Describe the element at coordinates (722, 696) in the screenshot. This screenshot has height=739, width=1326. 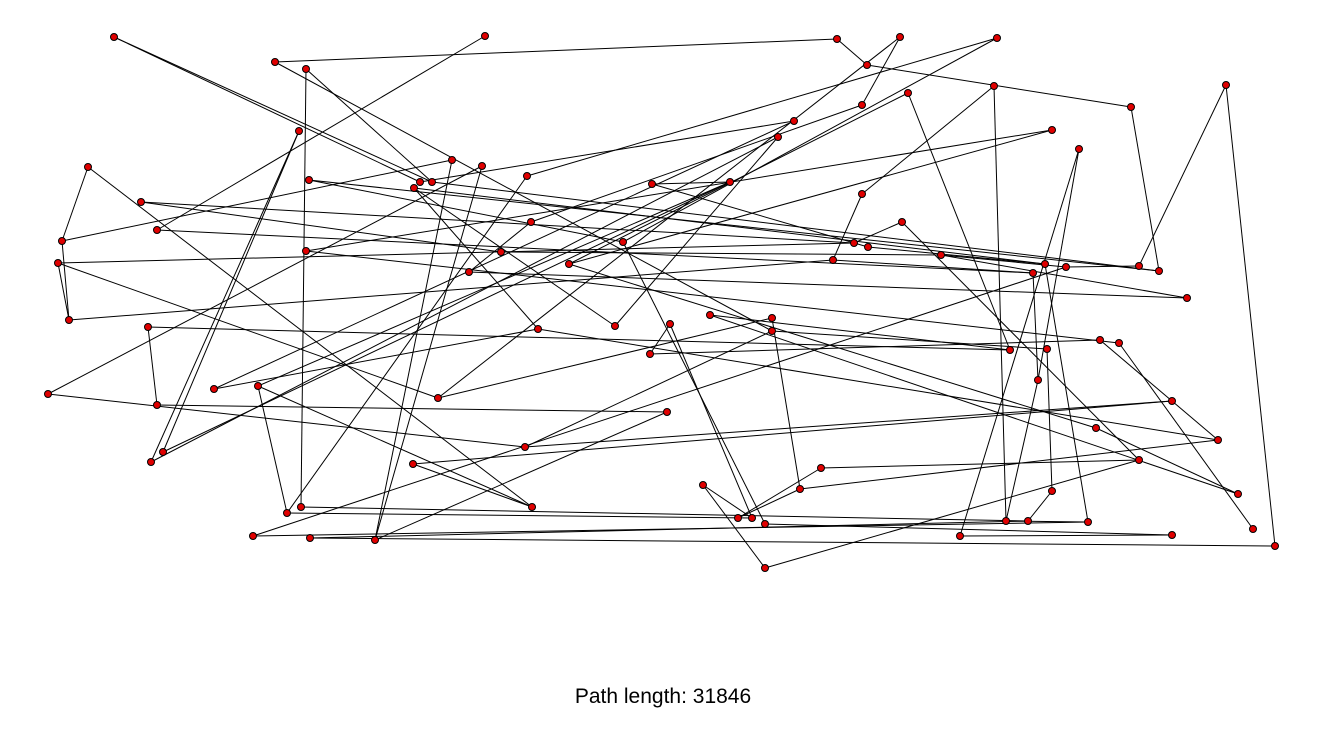
I see `path-length-value: 31846` at that location.